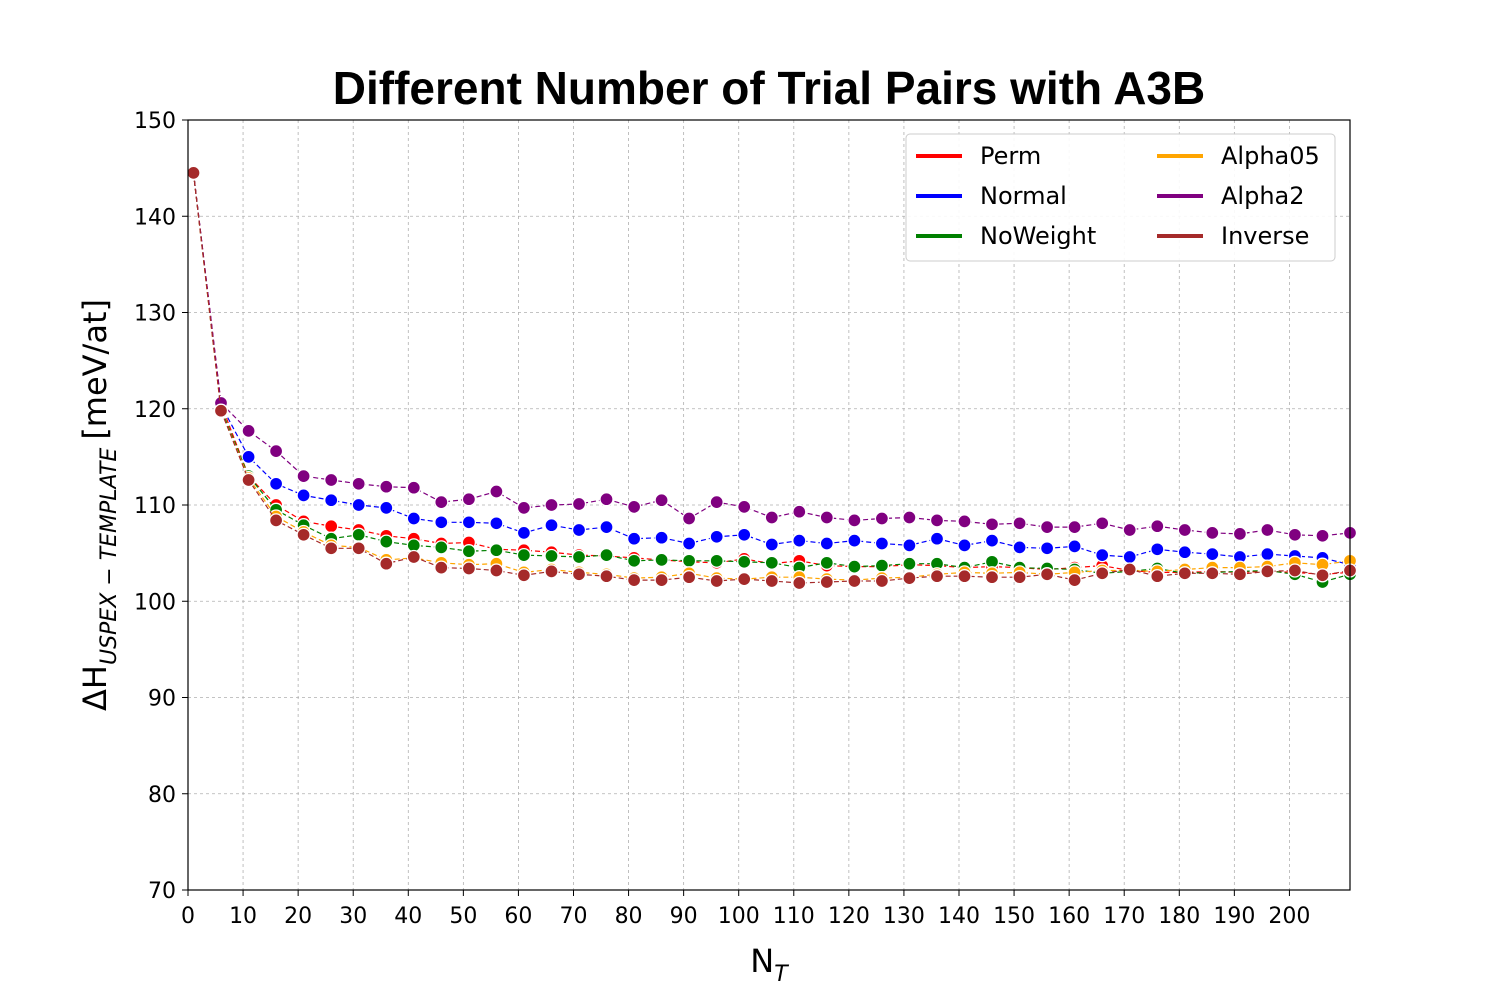 Image resolution: width=1500 pixels, height=1000 pixels. I want to click on y-axis-label: ΔHUSPEX − TEMPLATE[meV/at], so click(99, 505).